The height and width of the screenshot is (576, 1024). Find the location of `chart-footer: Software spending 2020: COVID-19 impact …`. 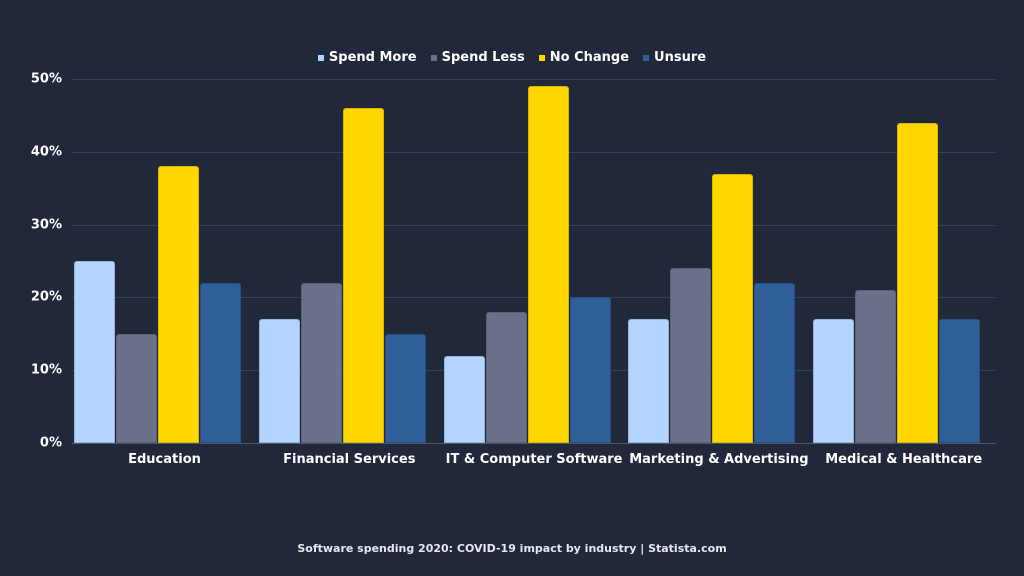

chart-footer: Software spending 2020: COVID-19 impact … is located at coordinates (512, 548).